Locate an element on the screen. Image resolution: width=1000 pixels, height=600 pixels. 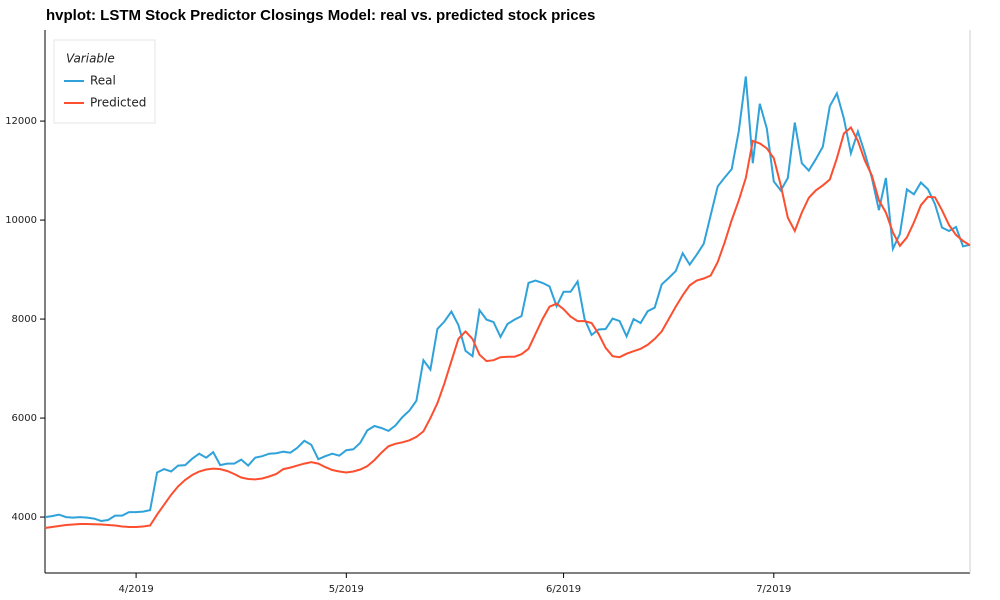
y-tick-label: 10000 is located at coordinates (21, 220).